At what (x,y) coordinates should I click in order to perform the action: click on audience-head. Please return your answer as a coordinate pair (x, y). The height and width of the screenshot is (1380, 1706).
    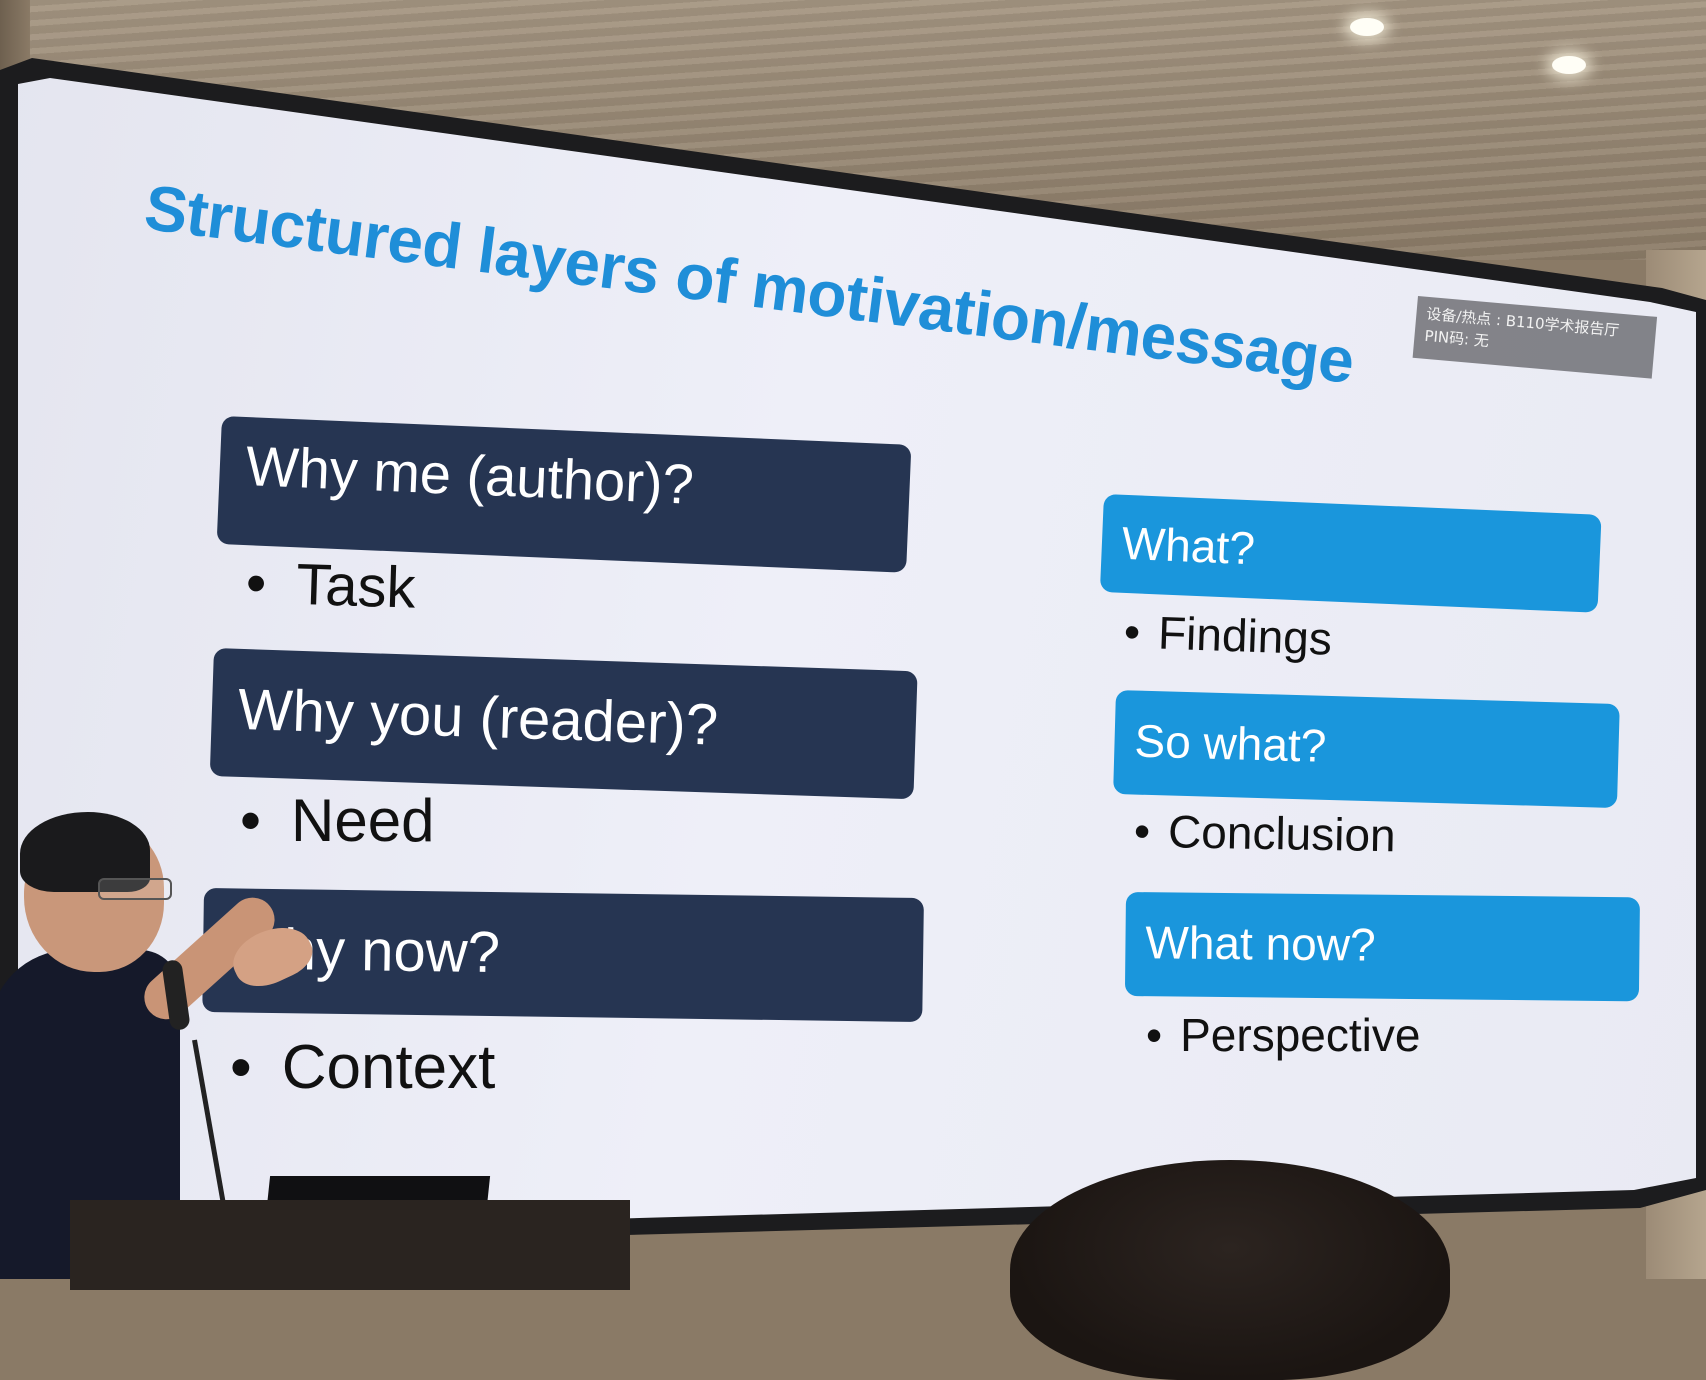
    Looking at the image, I should click on (1230, 1270).